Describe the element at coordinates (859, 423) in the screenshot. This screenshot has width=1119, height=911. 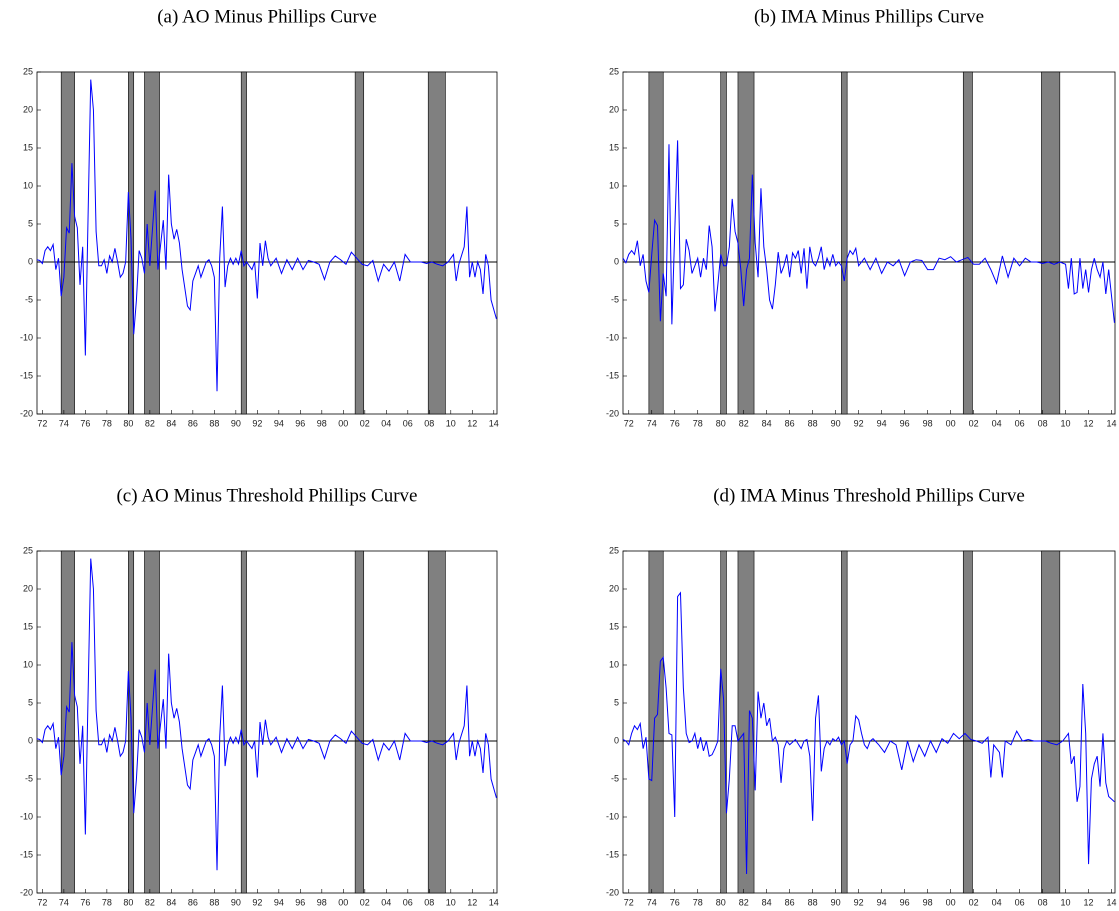
I see `x-tick-label: 92` at that location.